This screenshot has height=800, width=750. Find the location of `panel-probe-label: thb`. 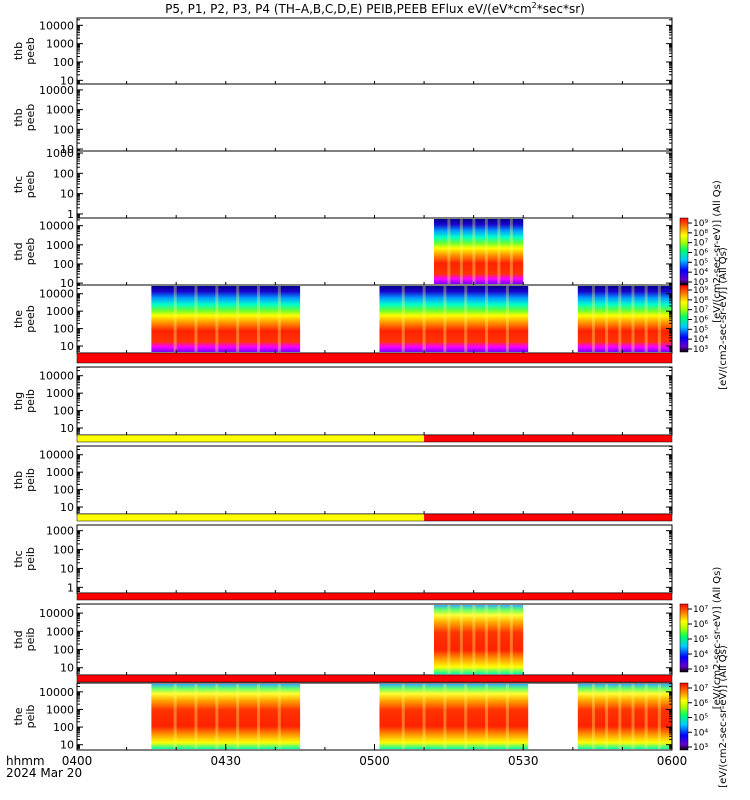

panel-probe-label: thb is located at coordinates (18, 51).